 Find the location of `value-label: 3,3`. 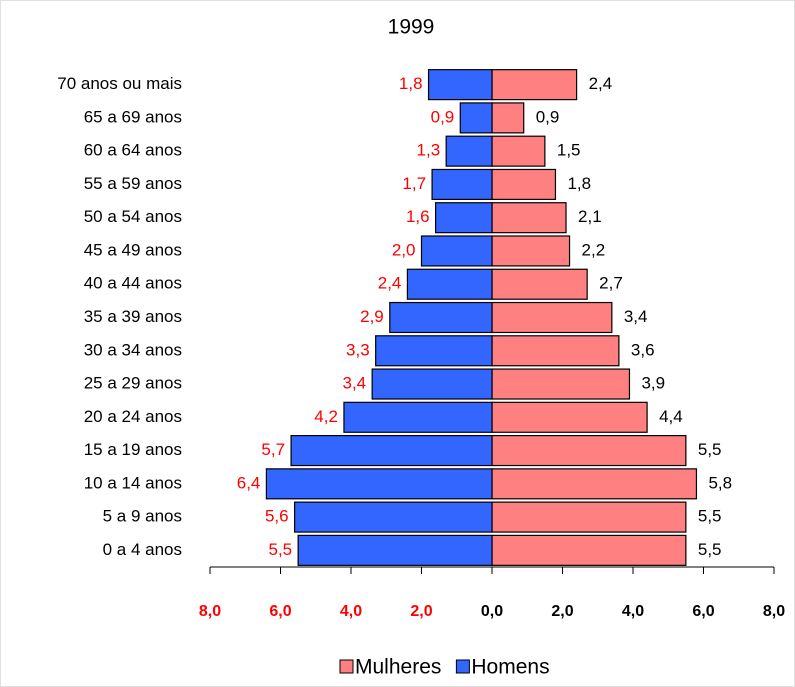

value-label: 3,3 is located at coordinates (358, 349).